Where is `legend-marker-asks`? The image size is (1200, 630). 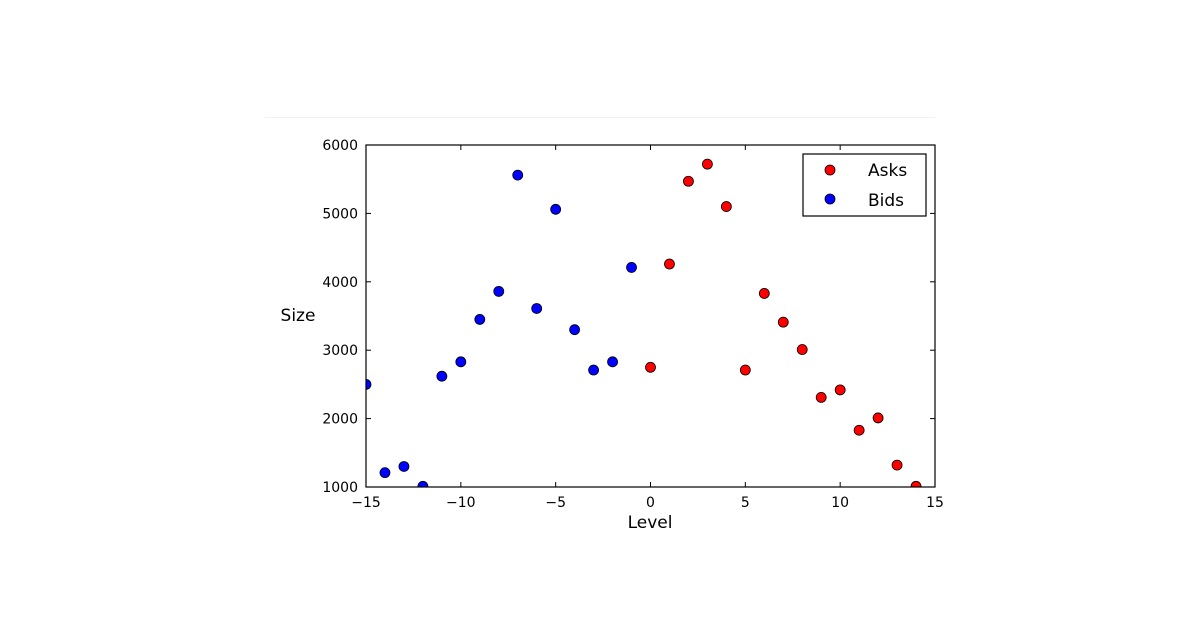 legend-marker-asks is located at coordinates (830, 170).